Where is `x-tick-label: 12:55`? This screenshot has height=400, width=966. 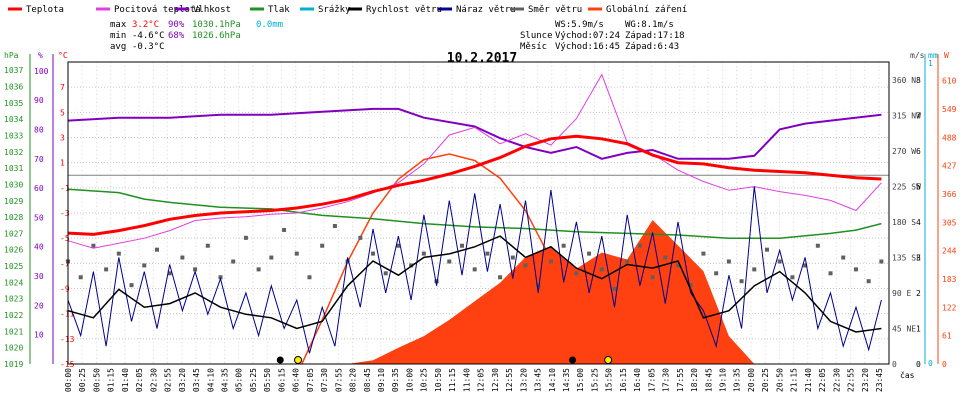 x-tick-label: 12:55 is located at coordinates (509, 380).